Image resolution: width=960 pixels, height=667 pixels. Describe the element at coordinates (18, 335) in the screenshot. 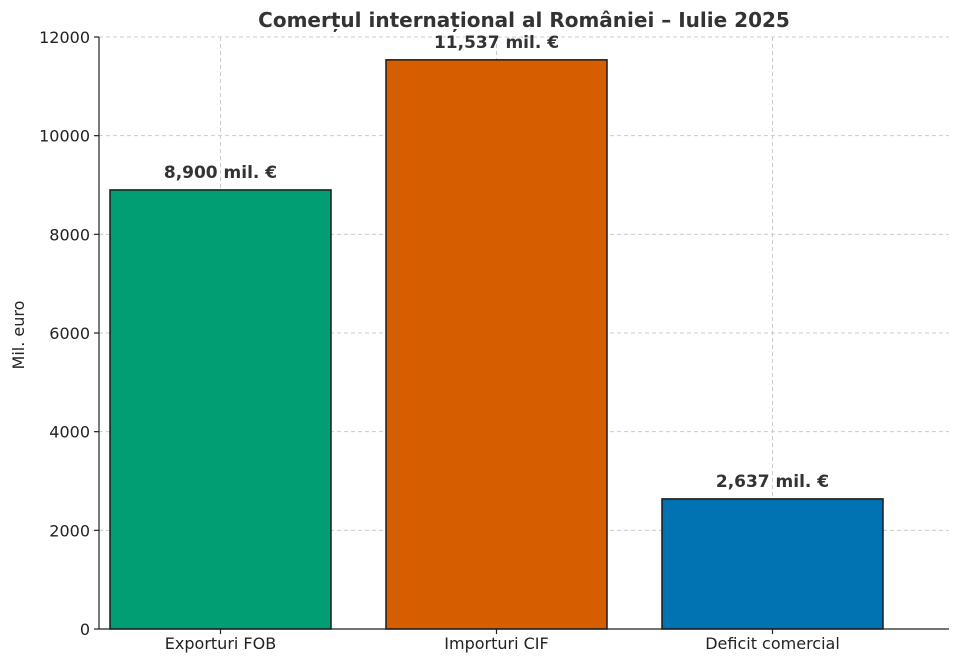

I see `y-axis-label: Mil. euro` at that location.